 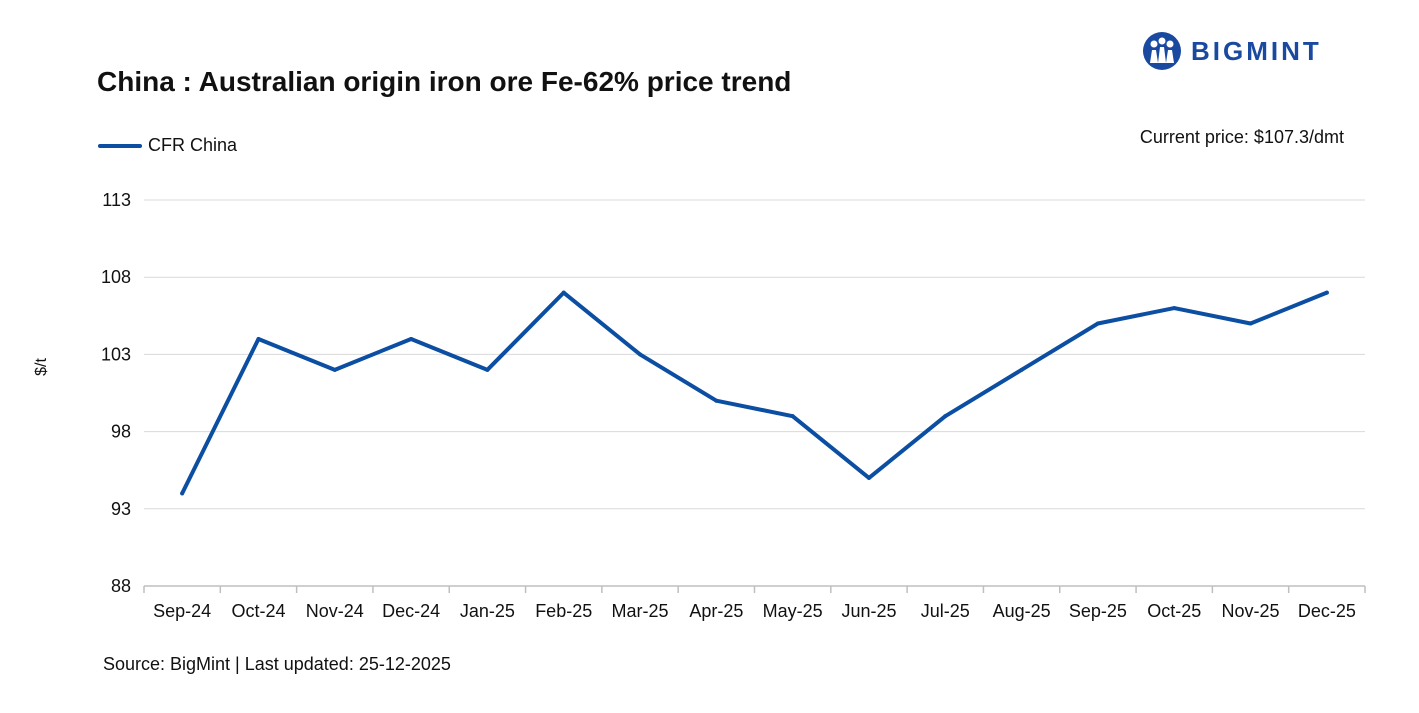 What do you see at coordinates (121, 586) in the screenshot?
I see `y-tick-label: 88` at bounding box center [121, 586].